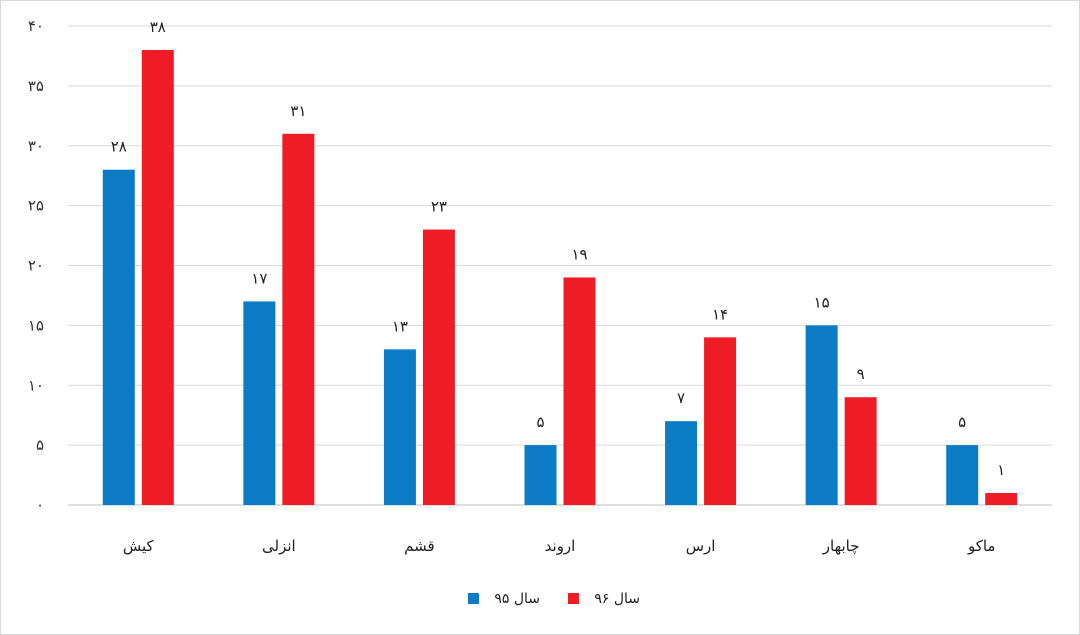 The width and height of the screenshot is (1080, 635). I want to click on y-tick-label: ۲۰, so click(36, 266).